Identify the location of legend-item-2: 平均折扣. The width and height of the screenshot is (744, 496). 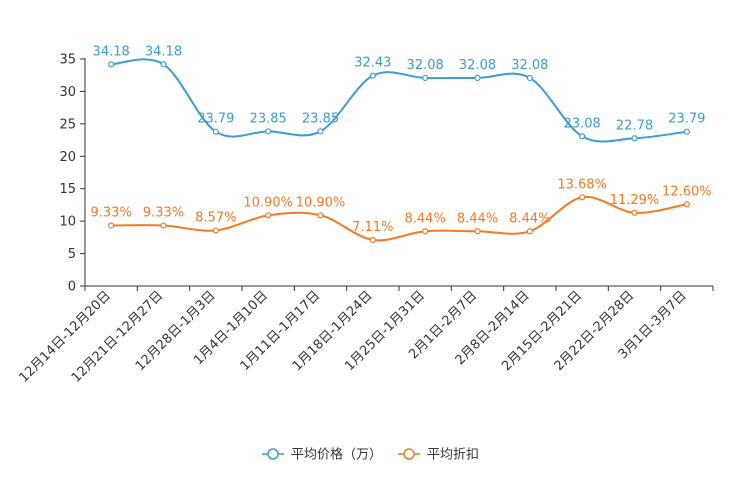
(438, 455).